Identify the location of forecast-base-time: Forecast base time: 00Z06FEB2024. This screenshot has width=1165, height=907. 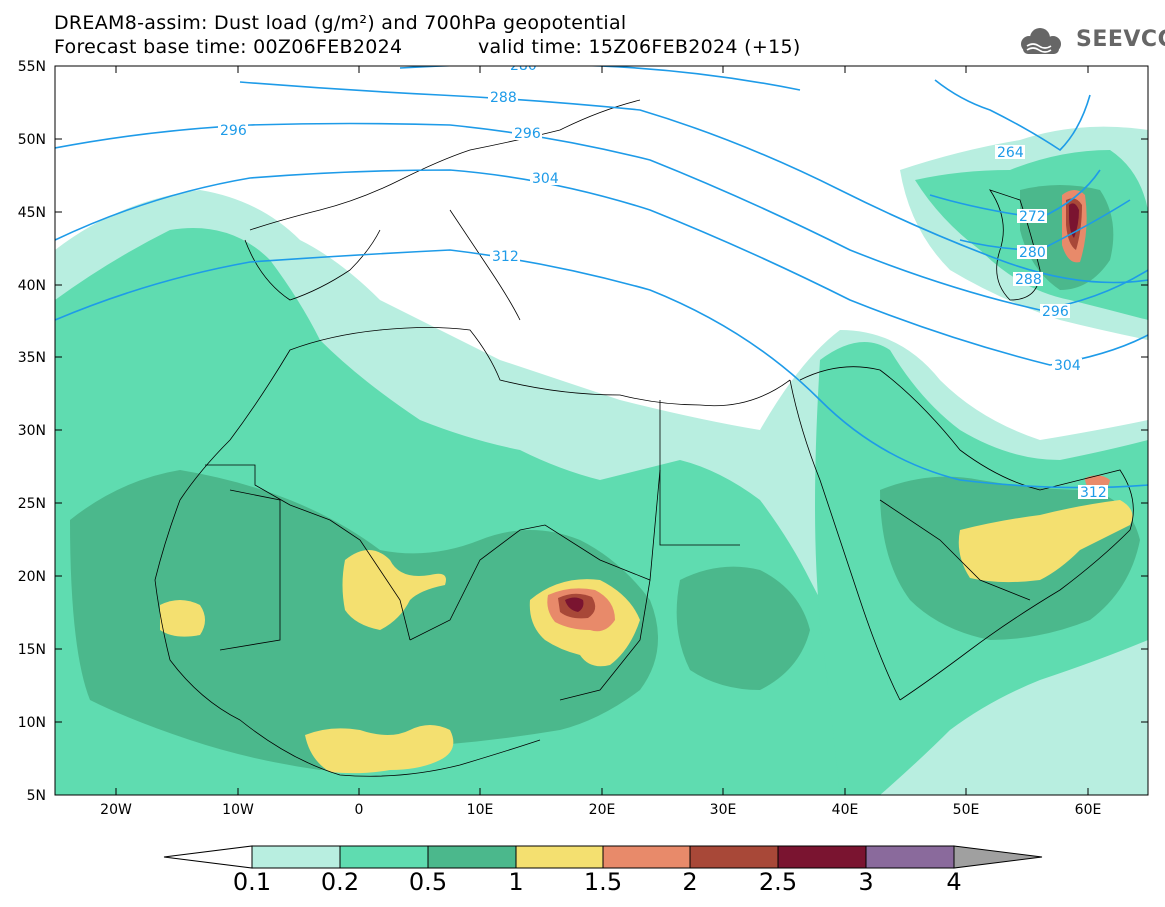
(228, 47).